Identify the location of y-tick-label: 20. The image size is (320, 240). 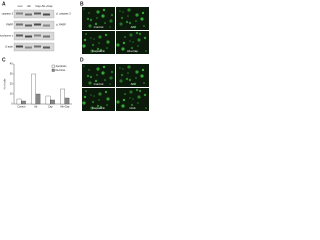
(11, 84).